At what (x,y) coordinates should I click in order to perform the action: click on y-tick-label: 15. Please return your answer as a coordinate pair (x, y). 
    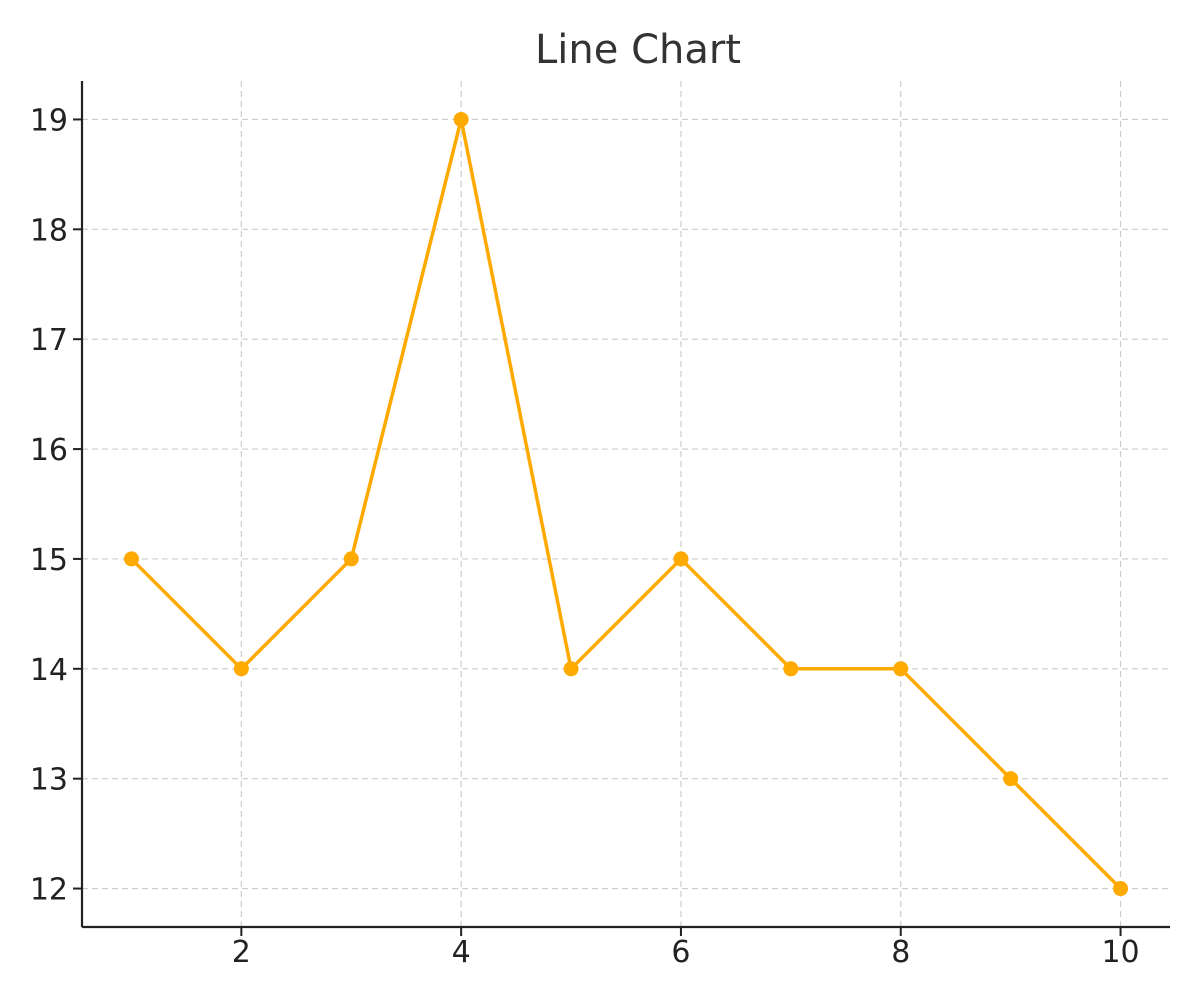
    Looking at the image, I should click on (49, 560).